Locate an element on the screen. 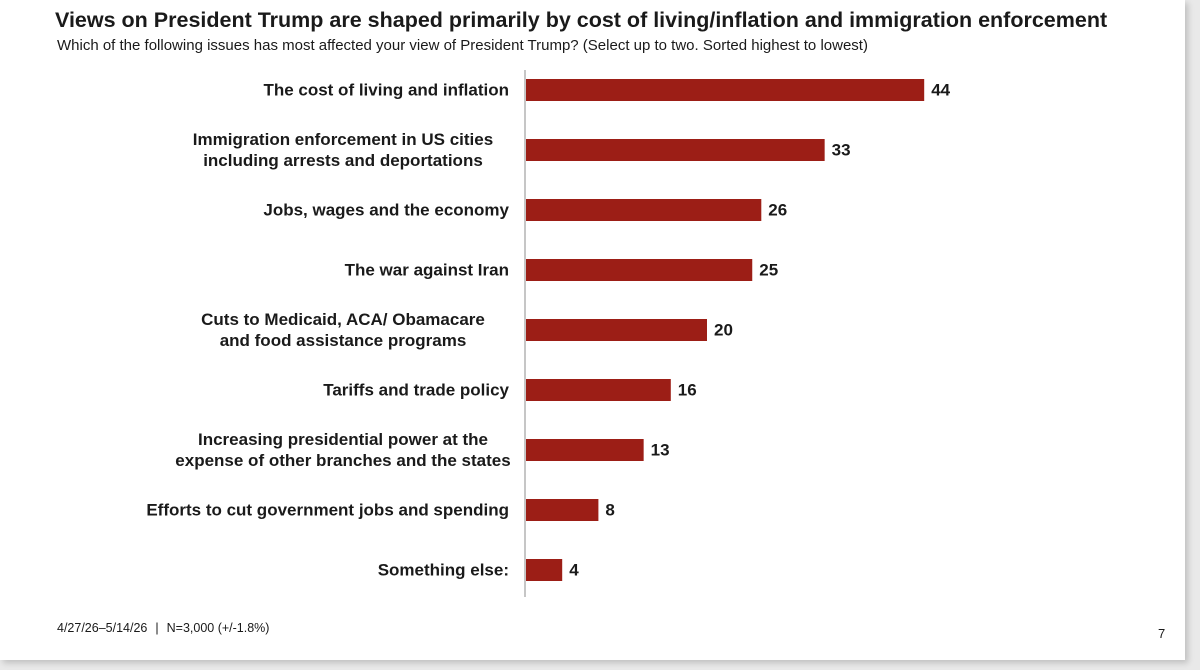  category-label: Something else: is located at coordinates (443, 570).